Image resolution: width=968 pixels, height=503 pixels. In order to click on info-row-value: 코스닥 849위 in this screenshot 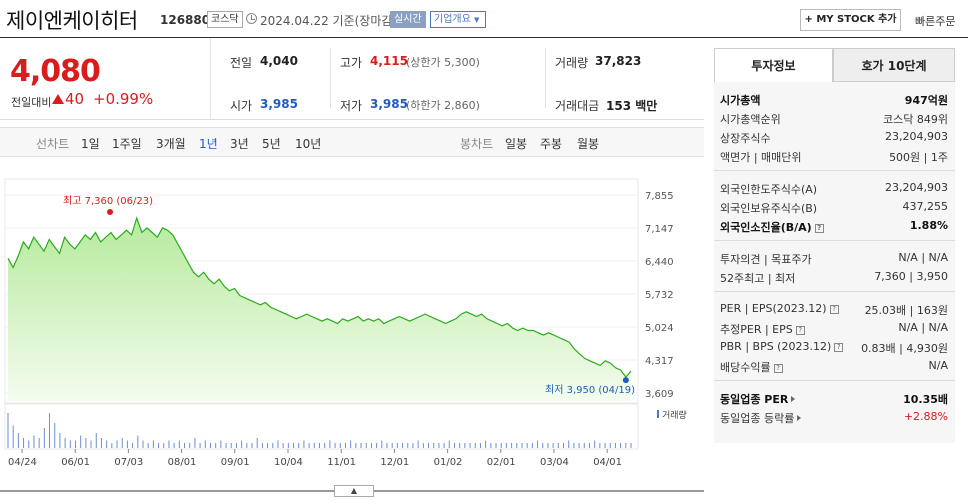, I will do `click(915, 119)`.